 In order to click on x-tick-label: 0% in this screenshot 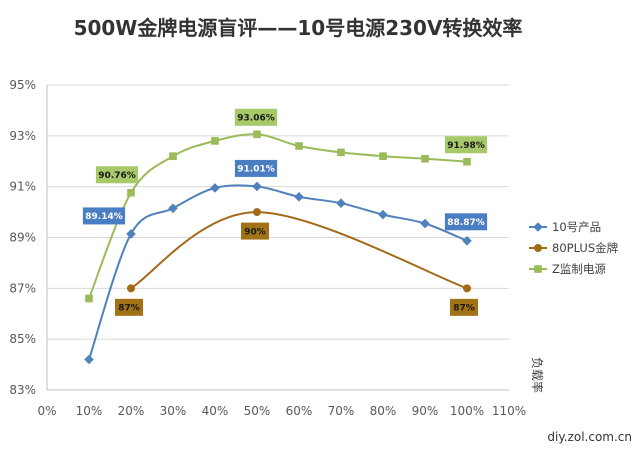, I will do `click(46, 411)`.